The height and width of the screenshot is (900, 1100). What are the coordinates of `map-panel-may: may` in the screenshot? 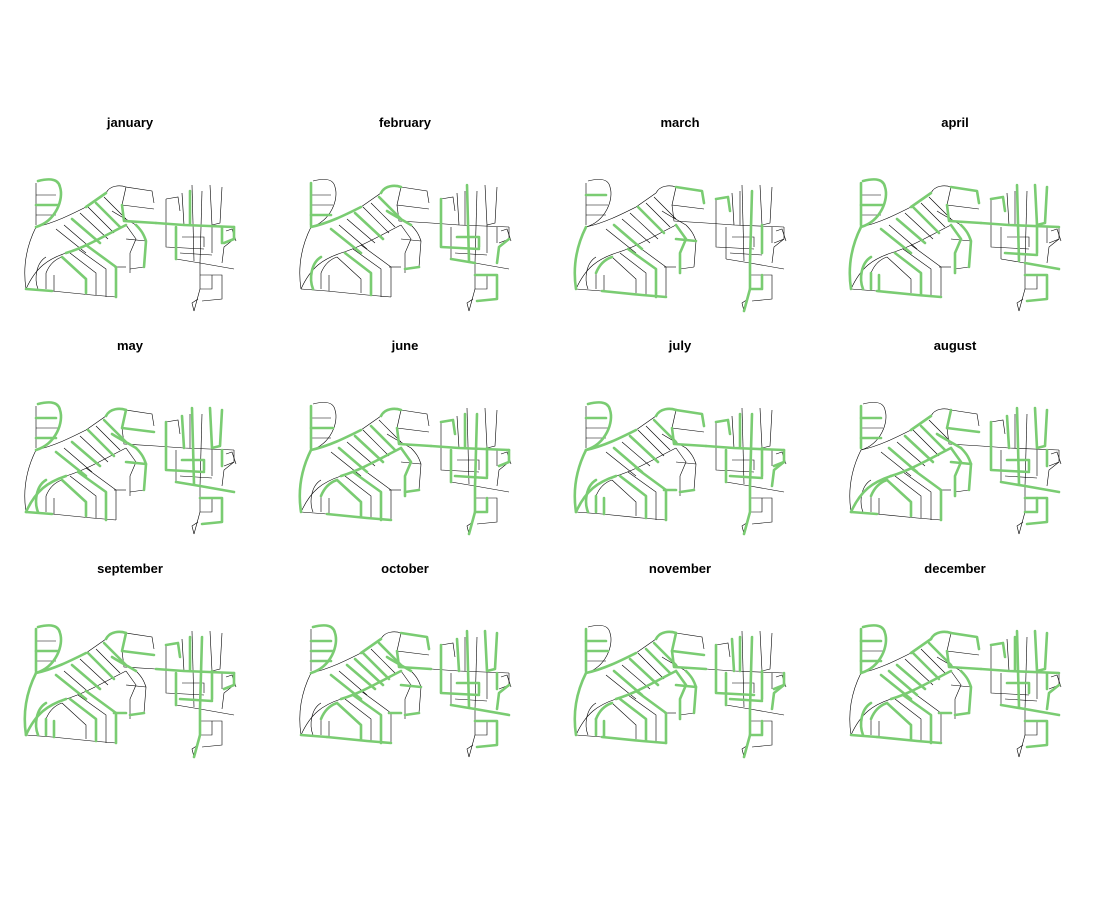 It's located at (130, 438).